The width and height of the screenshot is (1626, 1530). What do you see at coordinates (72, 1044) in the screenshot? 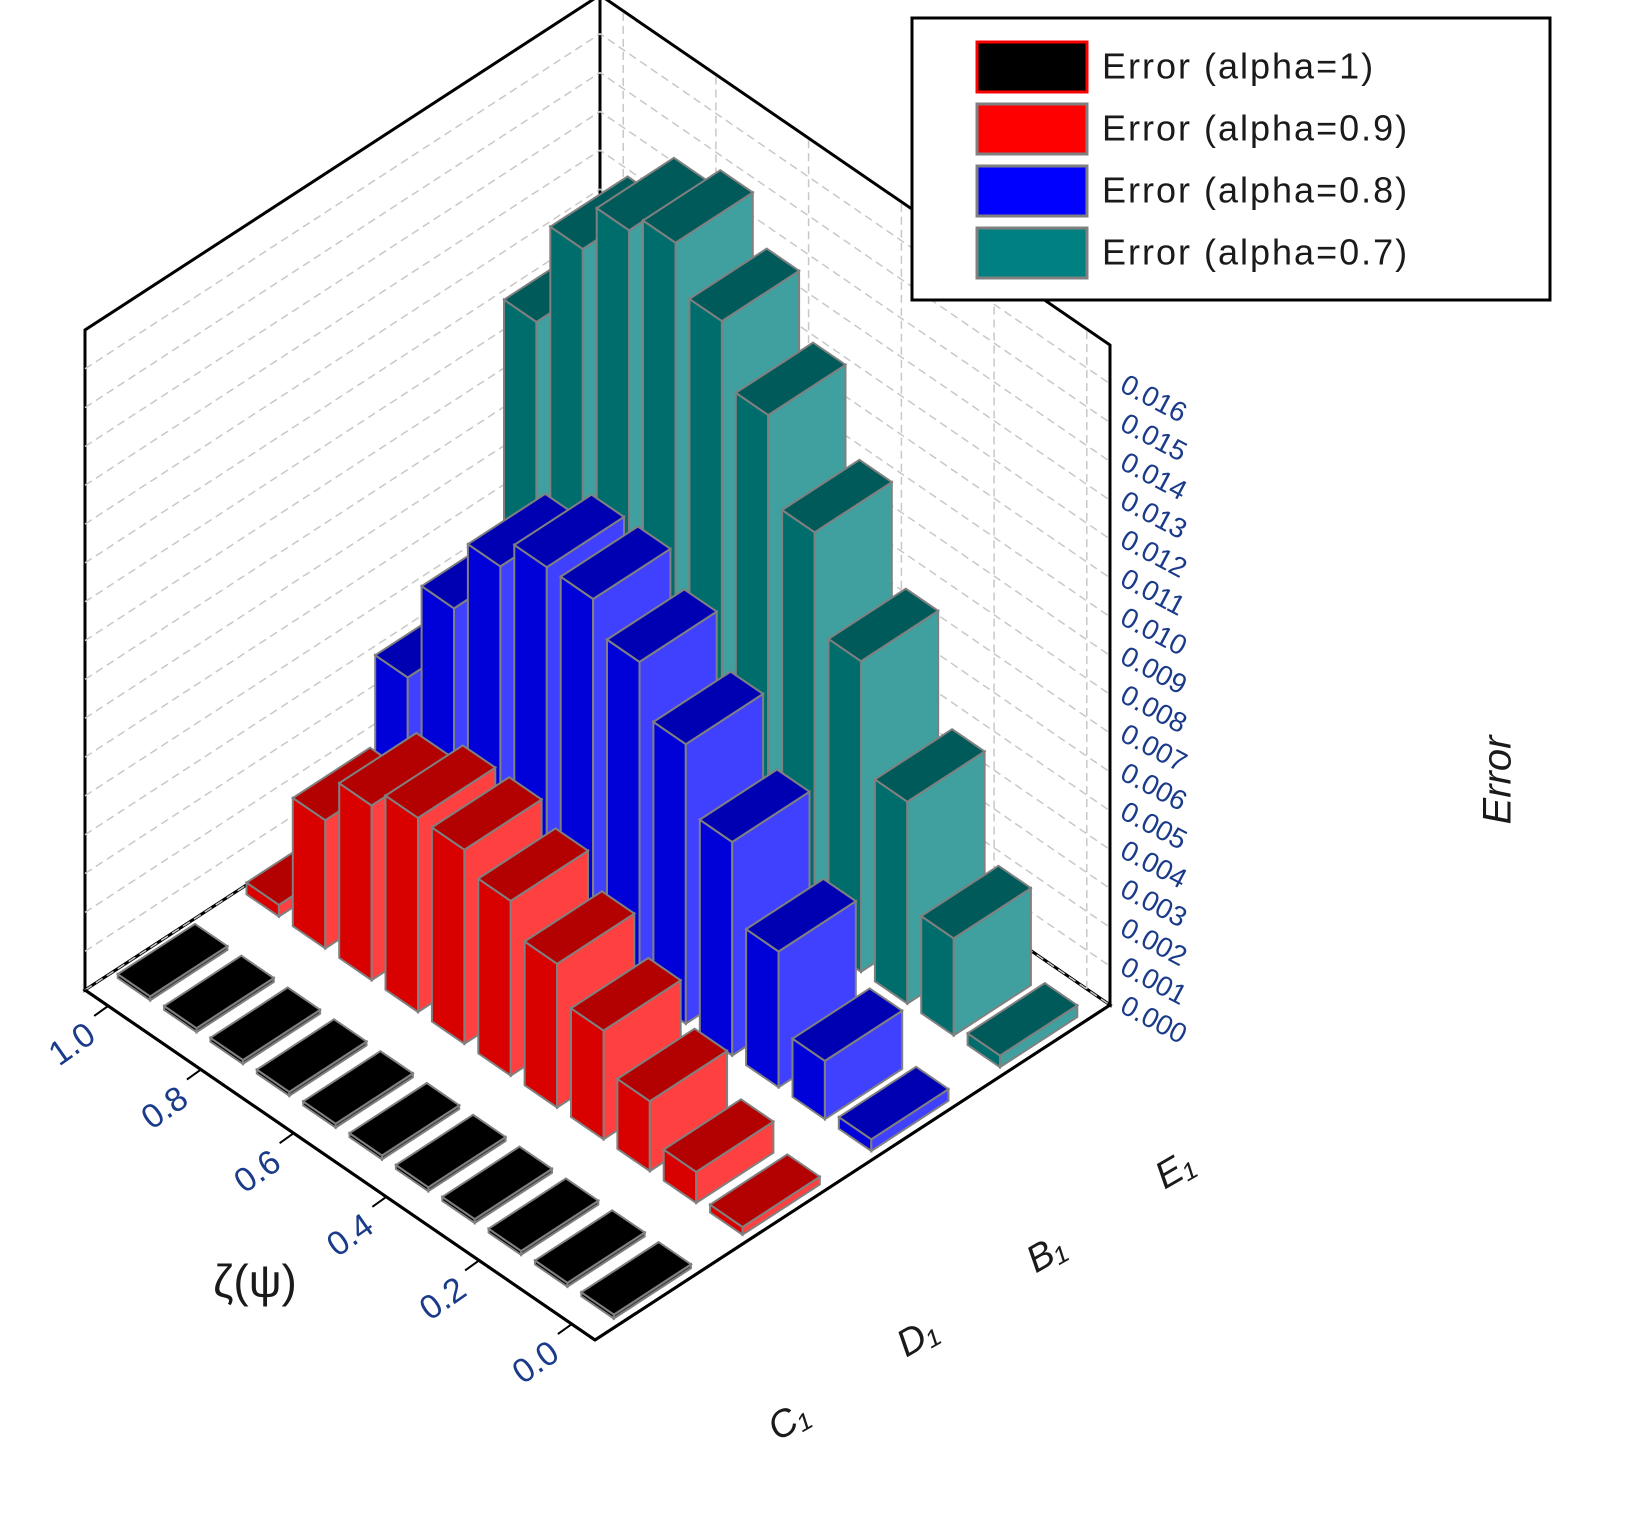
I see `x-tick-label: 1.0` at bounding box center [72, 1044].